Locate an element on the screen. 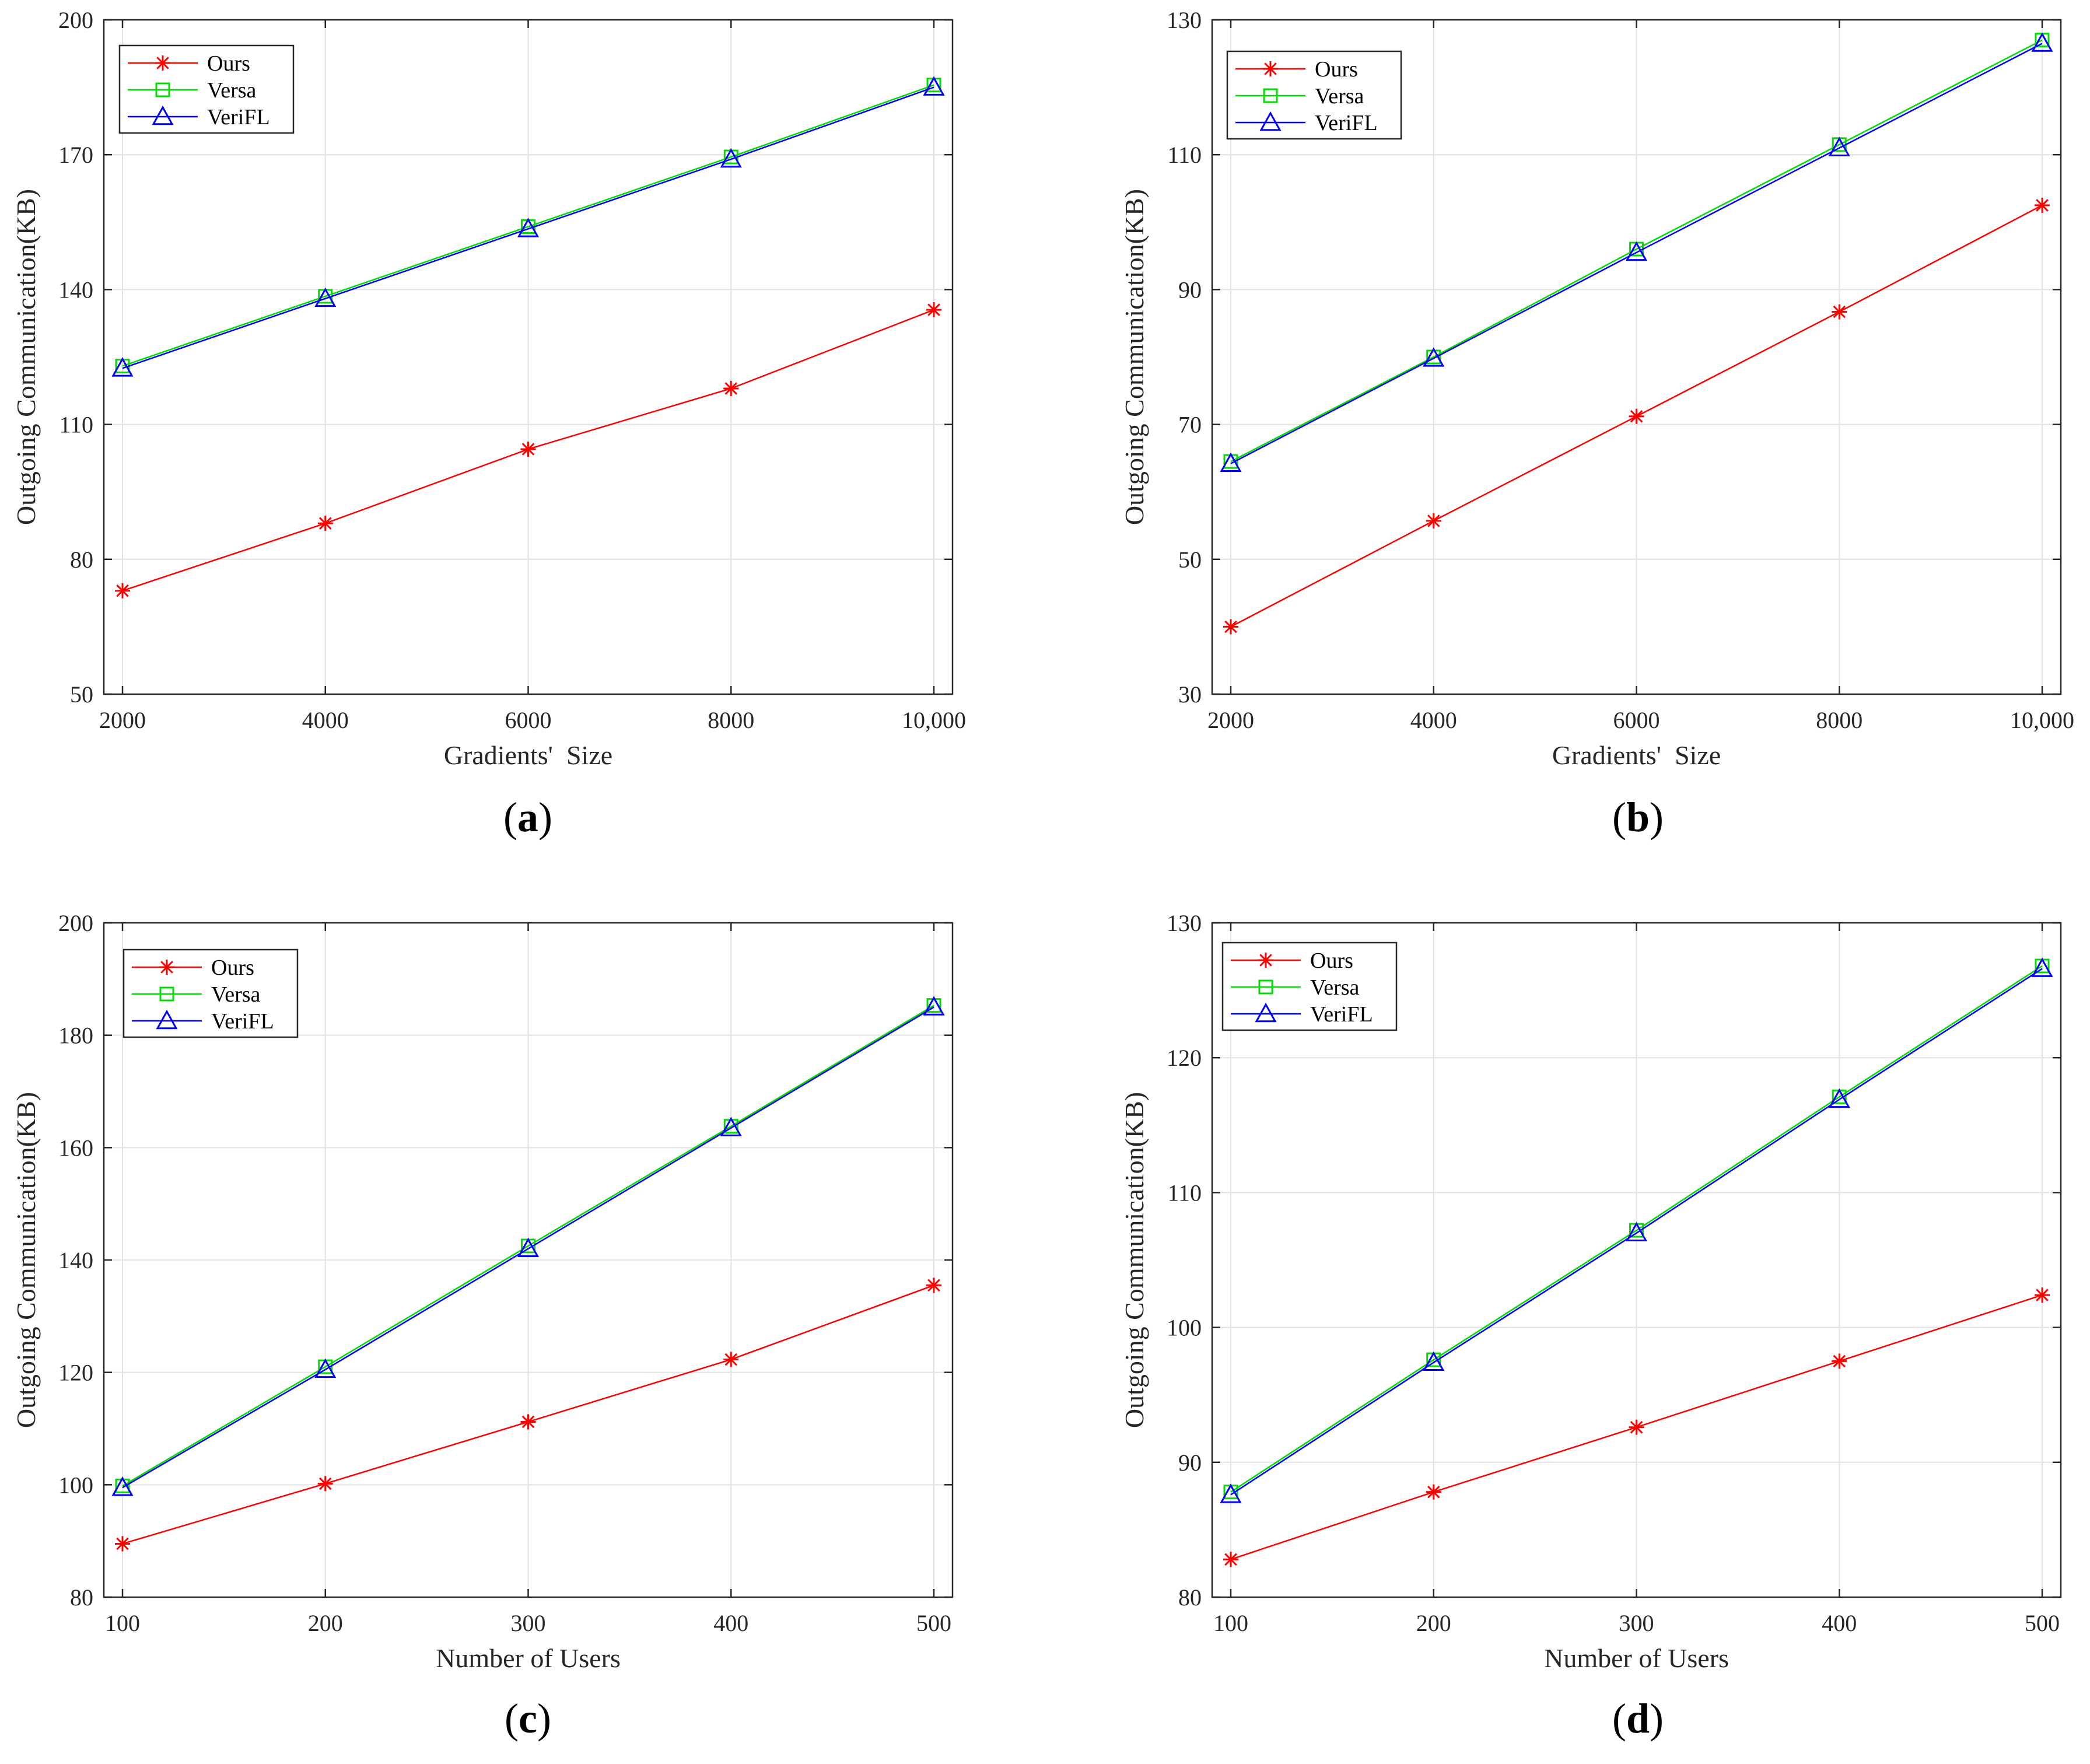  y-tick-label: 50 is located at coordinates (81, 694).